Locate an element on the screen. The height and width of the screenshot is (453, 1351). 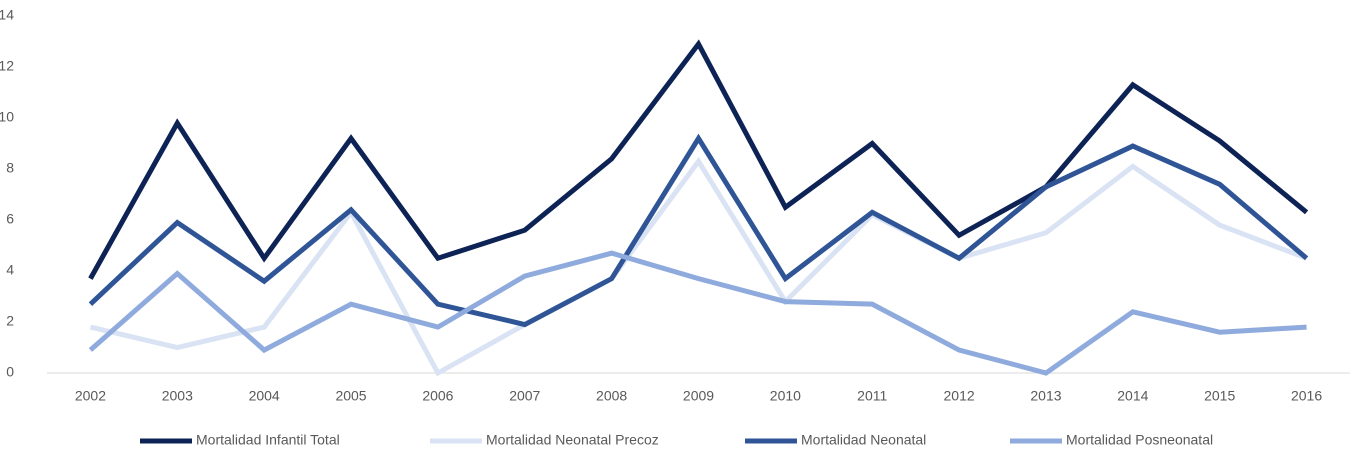
x-tick-label: 2002 is located at coordinates (90, 396).